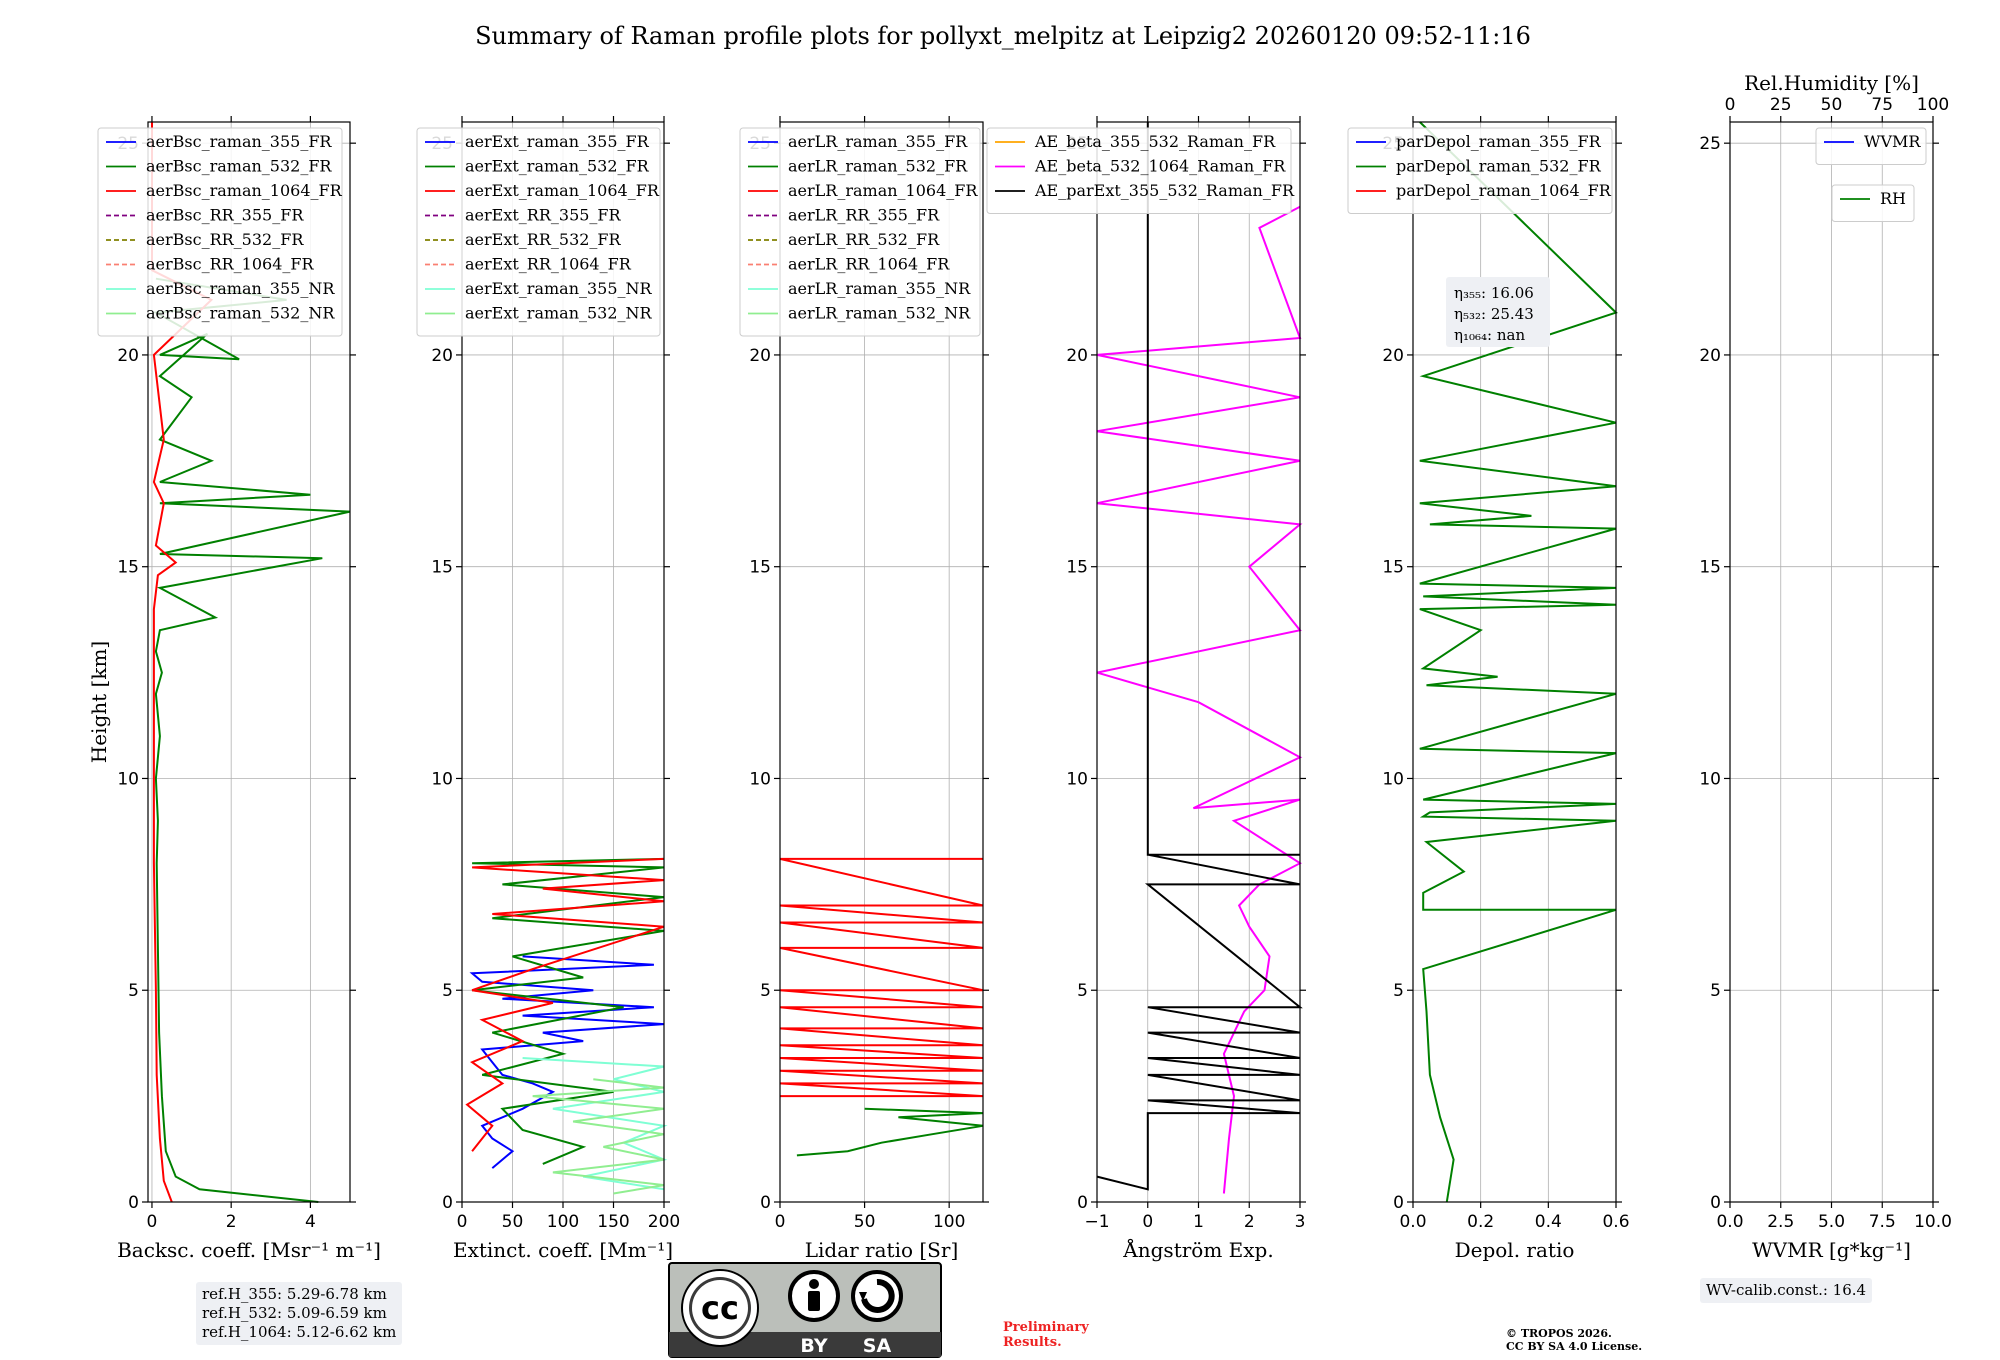 The width and height of the screenshot is (2000, 1360). I want to click on legend-entry: aerLR_raman_532_FR, so click(878, 166).